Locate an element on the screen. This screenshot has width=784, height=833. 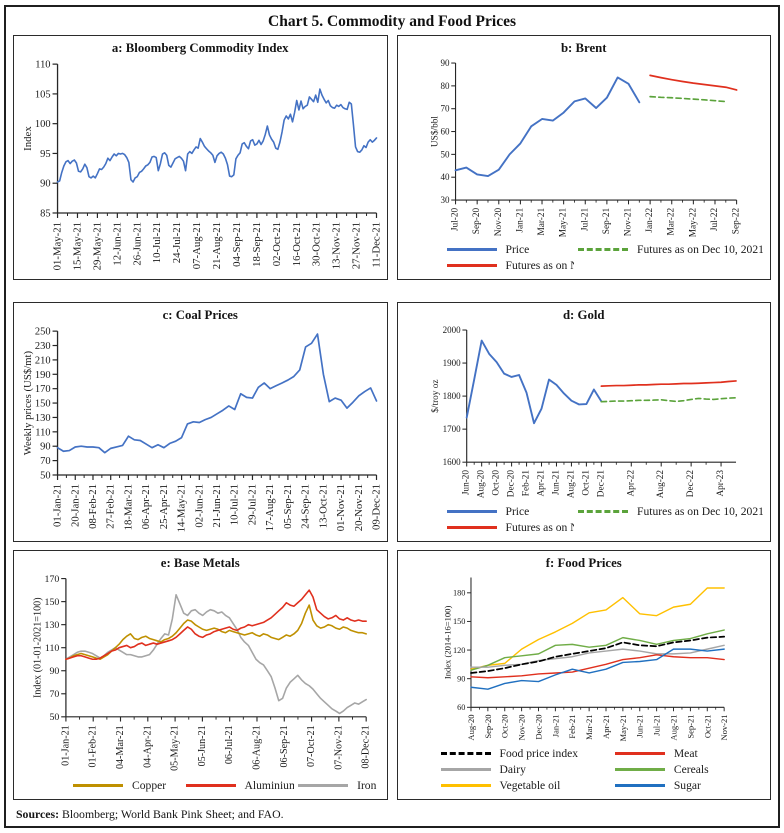
panel-a-title: a: Bloomberg Commodity Index is located at coordinates (200, 48).